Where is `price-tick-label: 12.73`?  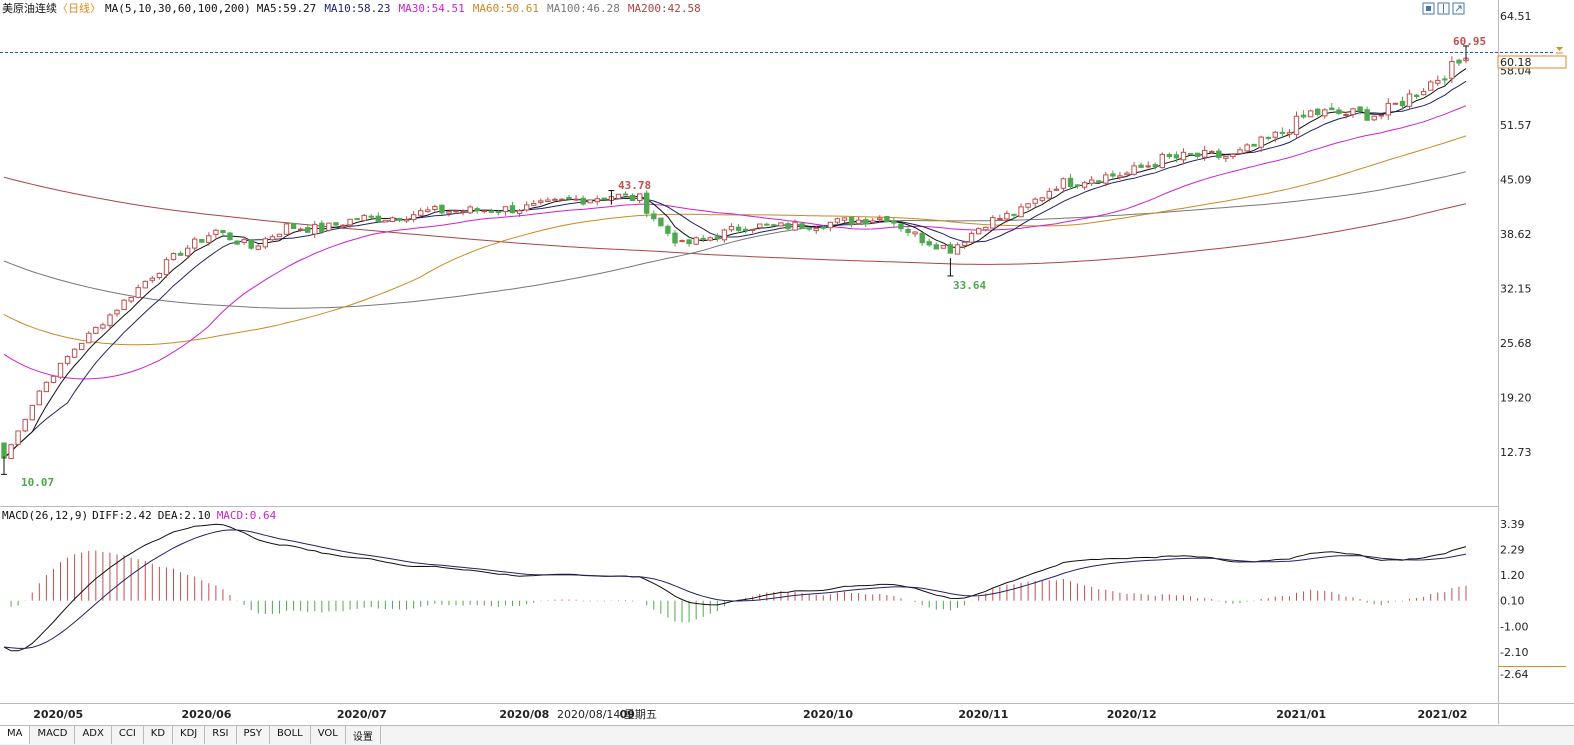
price-tick-label: 12.73 is located at coordinates (1516, 452).